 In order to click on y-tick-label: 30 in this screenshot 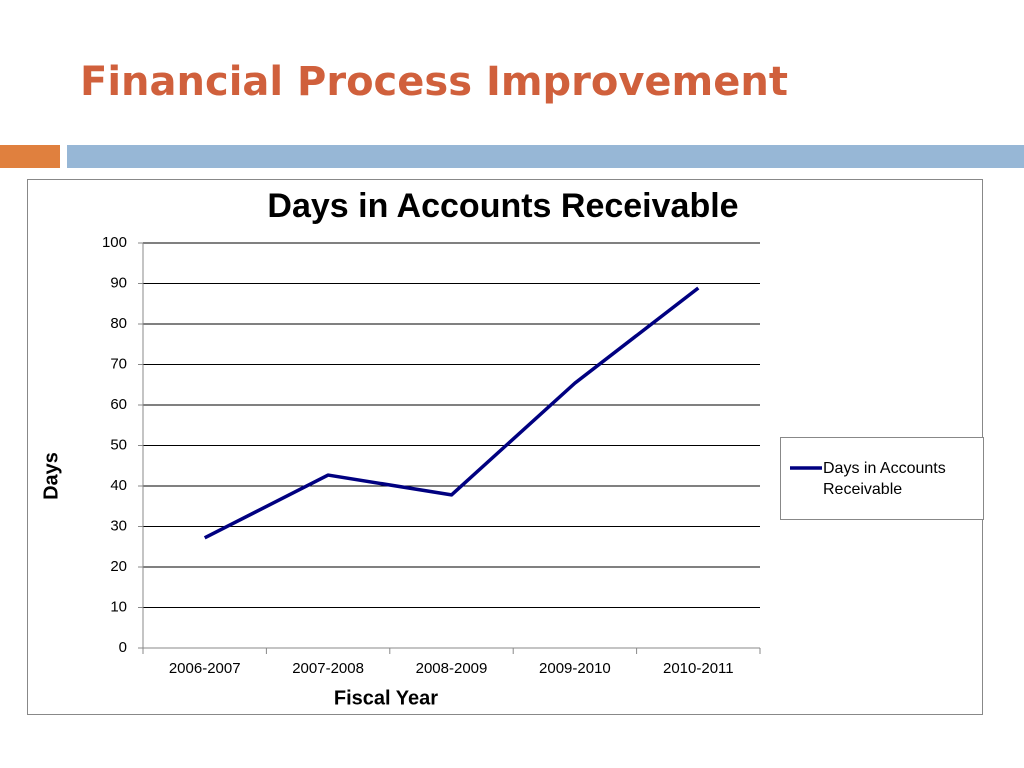, I will do `click(118, 525)`.